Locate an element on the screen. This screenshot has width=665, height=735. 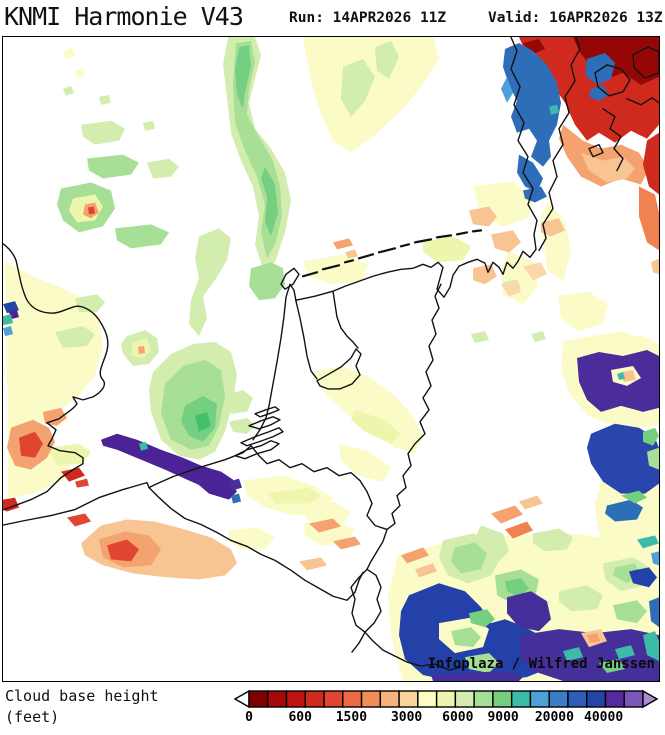
run-timestamp: Run: 14APR2026 11Z is located at coordinates (368, 18).